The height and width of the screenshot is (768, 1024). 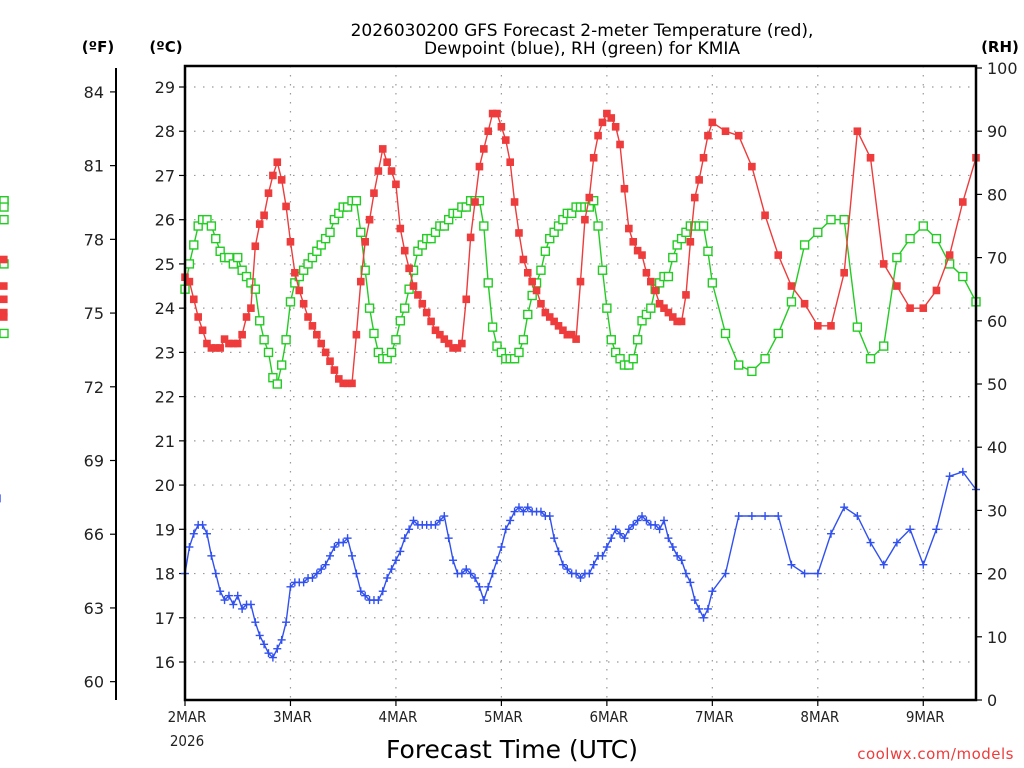 I want to click on time-tick-label: 8MAR, so click(x=819, y=717).